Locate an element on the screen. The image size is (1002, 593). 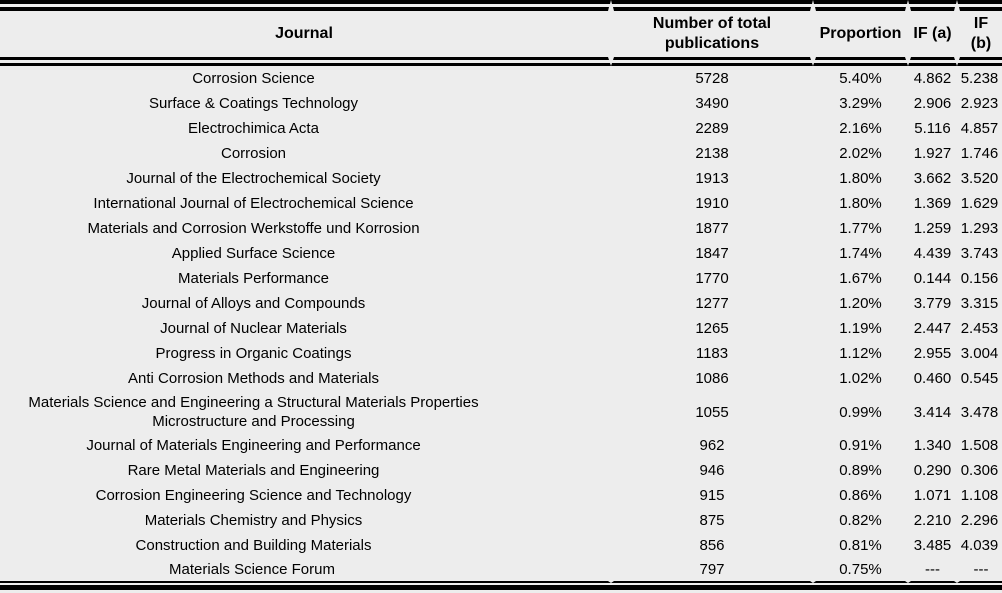
cell-proportion: 1.02% is located at coordinates (860, 378).